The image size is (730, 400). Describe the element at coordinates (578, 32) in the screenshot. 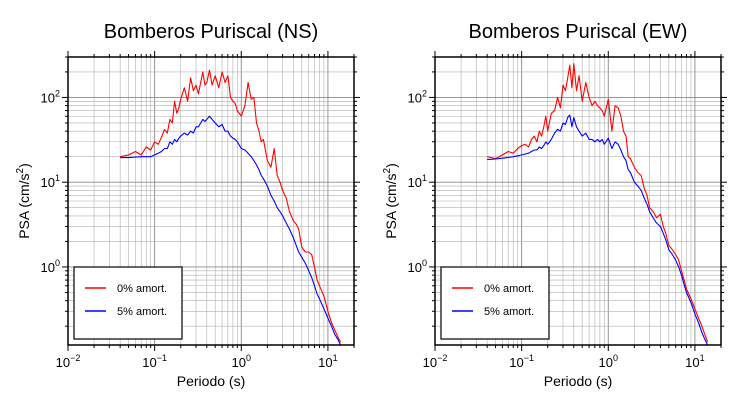

I see `chart-title: Bomberos Puriscal (EW)` at that location.